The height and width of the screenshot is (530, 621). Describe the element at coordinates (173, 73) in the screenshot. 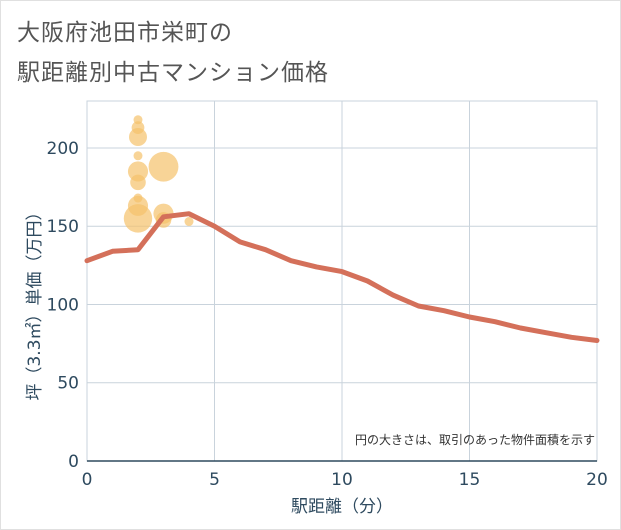

I see `chart-title-line2: 駅距離別中古マンション価格` at that location.